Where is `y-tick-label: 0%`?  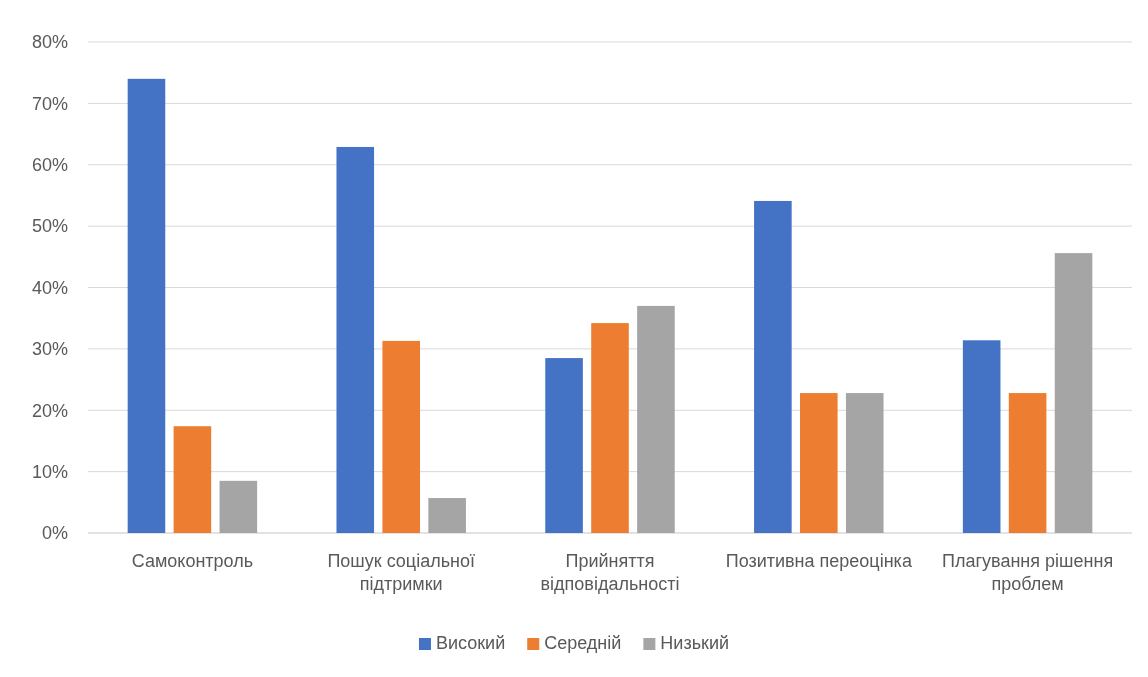
y-tick-label: 0% is located at coordinates (54, 533).